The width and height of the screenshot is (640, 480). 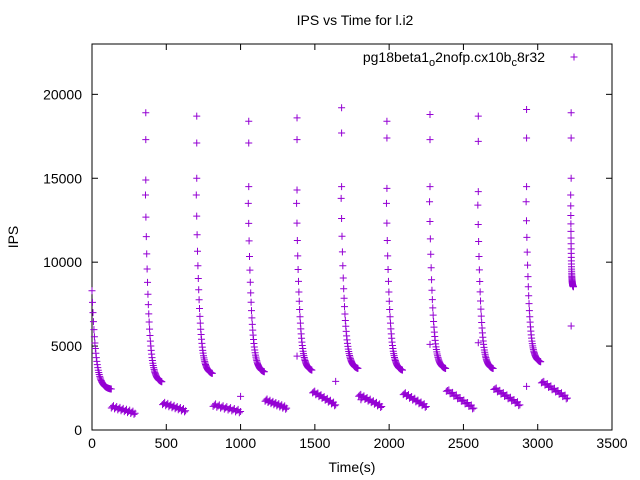 What do you see at coordinates (454, 59) in the screenshot?
I see `legend-label: pg18beta1o2nofp.cx10bc8r32` at bounding box center [454, 59].